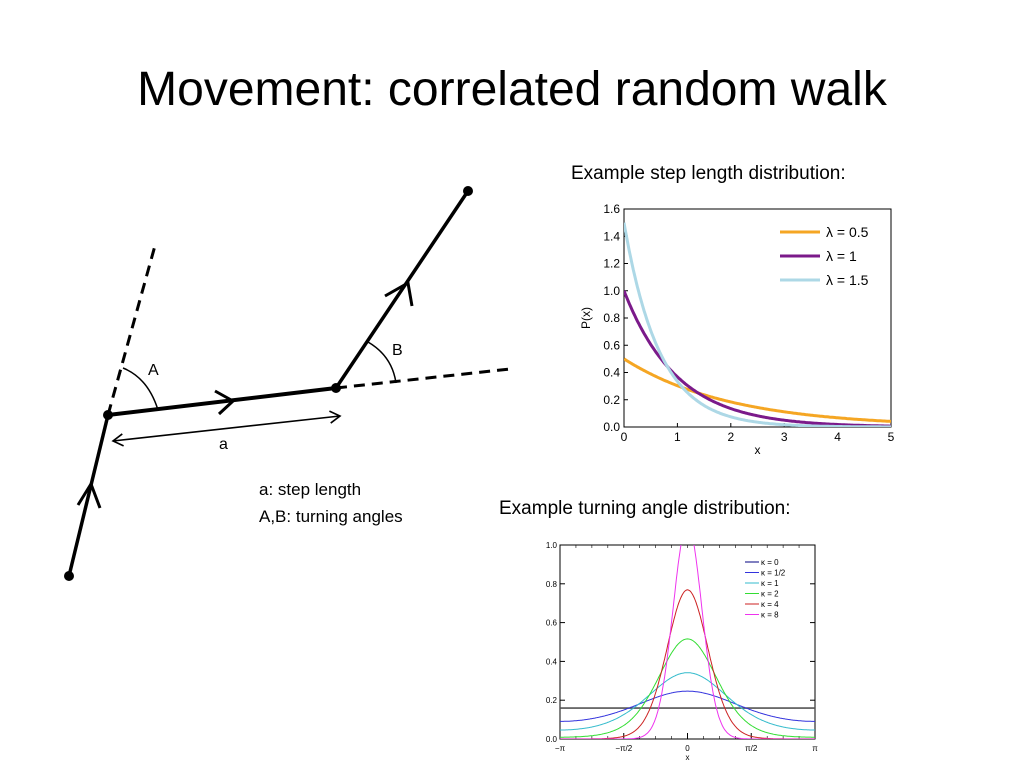  Describe the element at coordinates (512, 89) in the screenshot. I see `slide-title: Movement: correlated random walk` at that location.